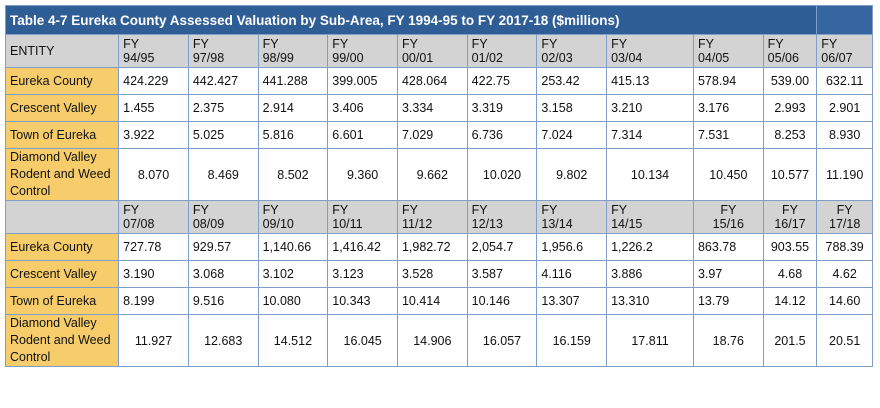 The width and height of the screenshot is (880, 408). I want to click on fiscal-year-header: FY 10/11, so click(362, 217).